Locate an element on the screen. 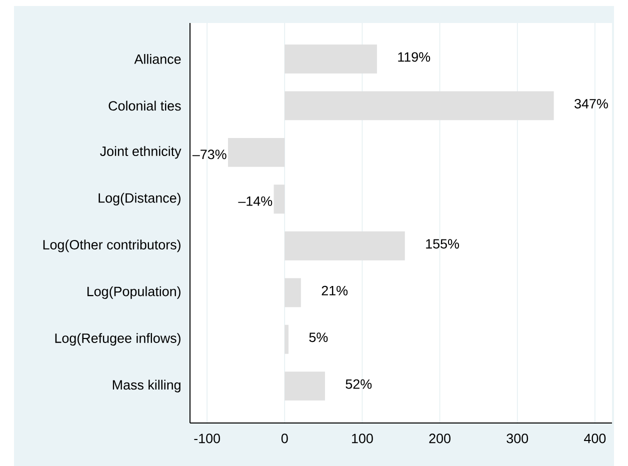  data-label: 21% is located at coordinates (335, 291).